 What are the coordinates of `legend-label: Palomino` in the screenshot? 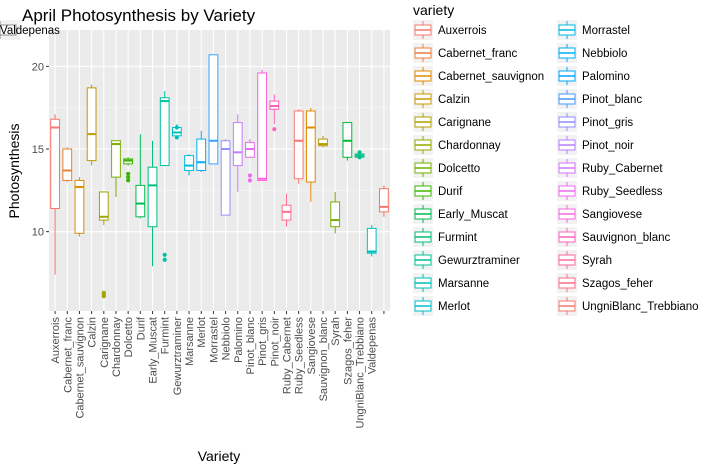 It's located at (606, 77).